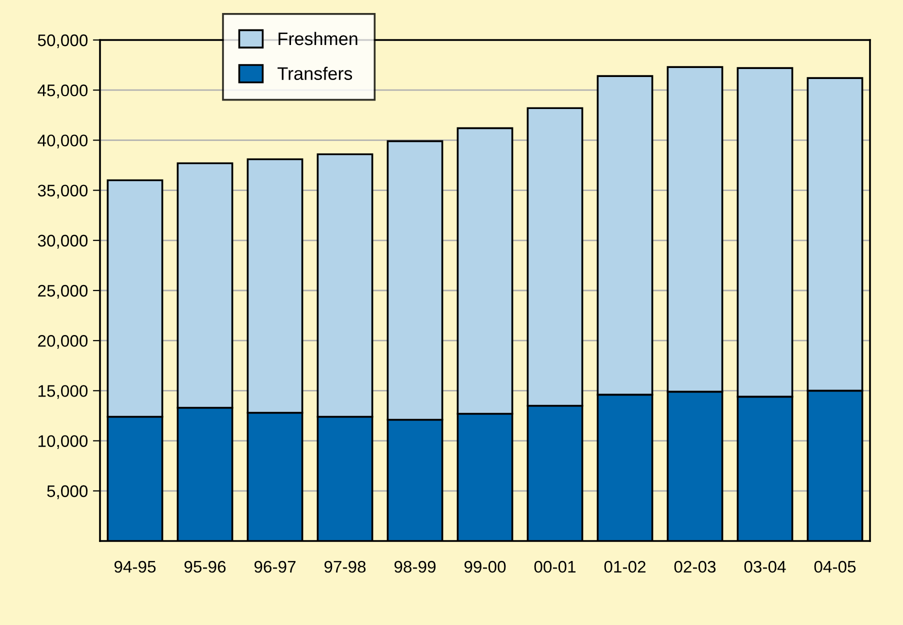 The image size is (903, 625). I want to click on y-tick-label: 20,000, so click(63, 342).